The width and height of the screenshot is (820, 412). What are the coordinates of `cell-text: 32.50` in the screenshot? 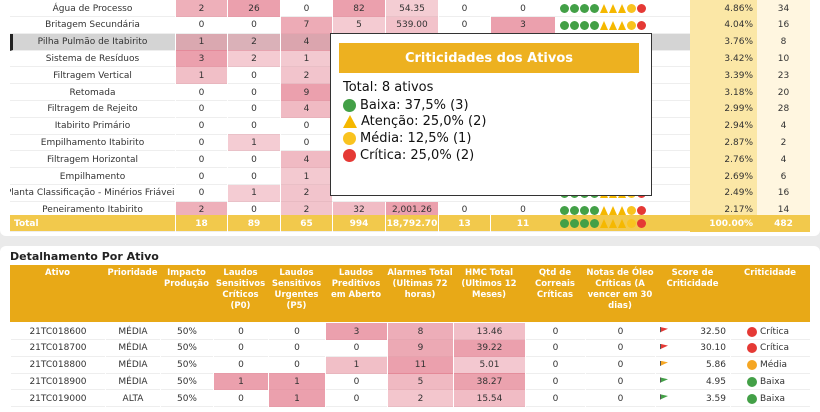 It's located at (713, 331).